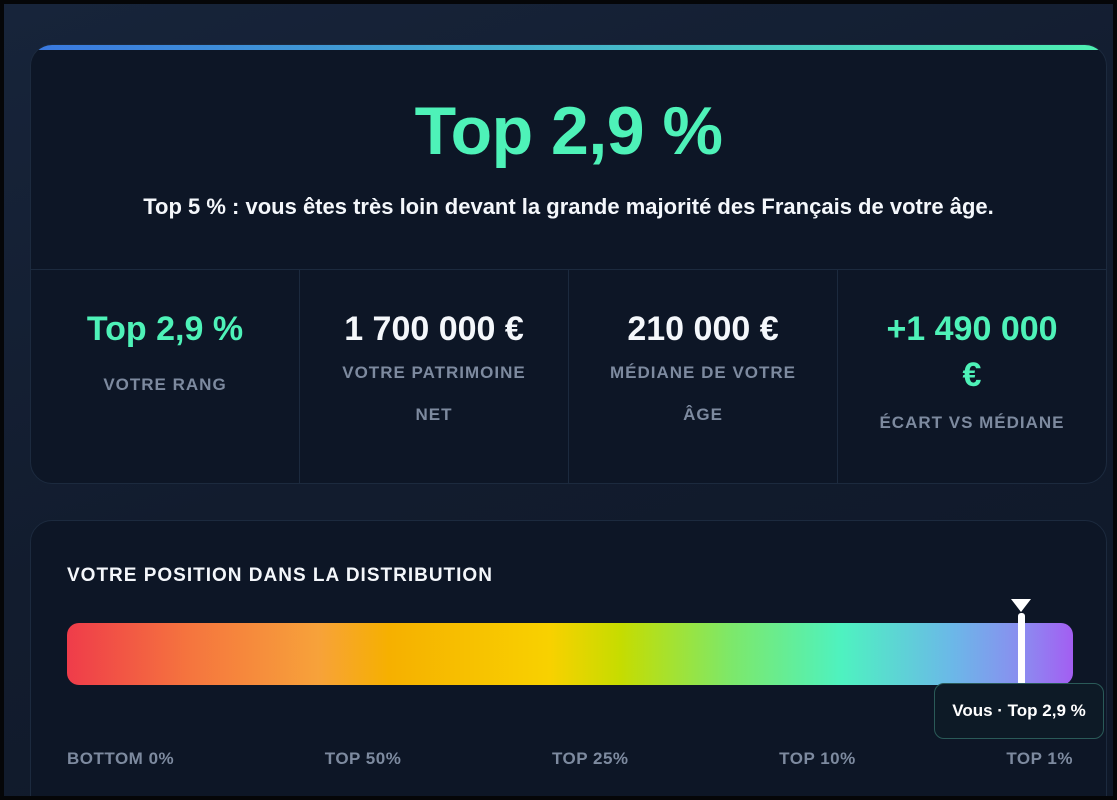 This screenshot has width=1117, height=800. What do you see at coordinates (570, 654) in the screenshot?
I see `distribution-gradient-bar` at bounding box center [570, 654].